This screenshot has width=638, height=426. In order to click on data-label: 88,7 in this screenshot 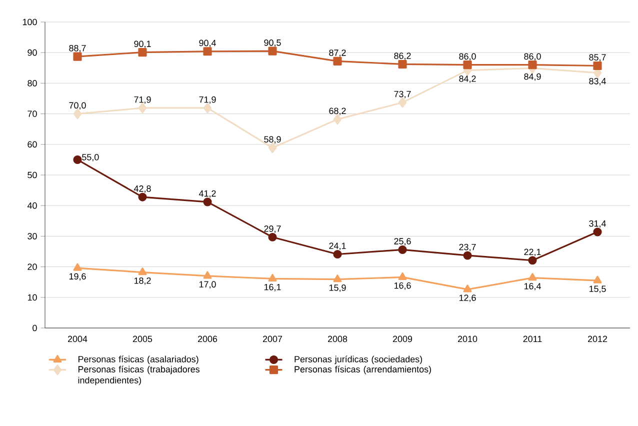, I will do `click(77, 48)`.